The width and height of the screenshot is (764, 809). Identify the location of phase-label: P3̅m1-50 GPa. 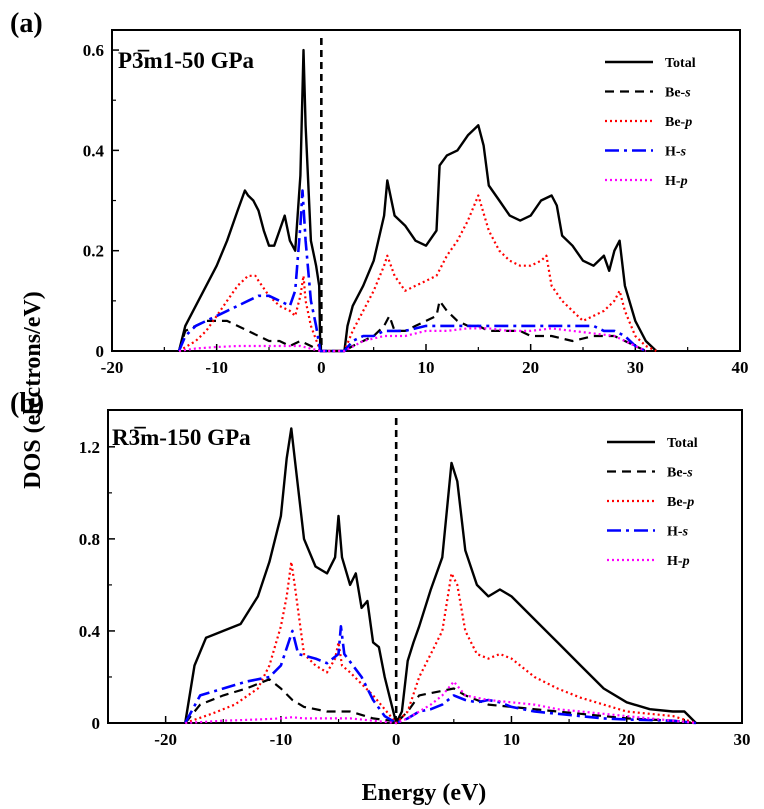
(186, 60).